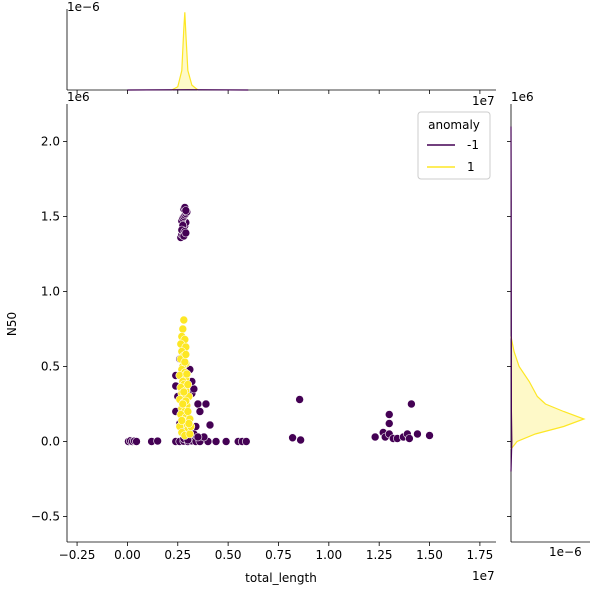 Image resolution: width=600 pixels, height=600 pixels. I want to click on top-marginal-x-offset-label: 1e7, so click(483, 101).